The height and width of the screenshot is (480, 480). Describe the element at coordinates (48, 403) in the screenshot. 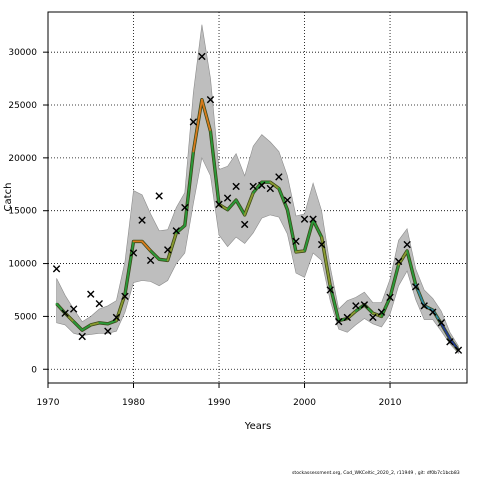

I see `x-tick-label: 1970` at that location.